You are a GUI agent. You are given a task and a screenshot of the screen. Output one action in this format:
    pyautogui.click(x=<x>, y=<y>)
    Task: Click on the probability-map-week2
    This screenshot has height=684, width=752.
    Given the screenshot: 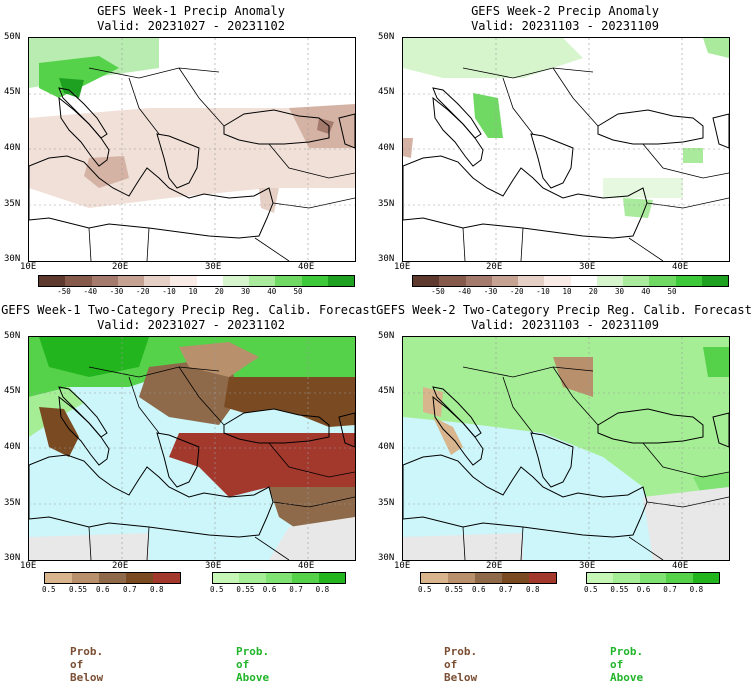 What is the action you would take?
    pyautogui.click(x=566, y=448)
    